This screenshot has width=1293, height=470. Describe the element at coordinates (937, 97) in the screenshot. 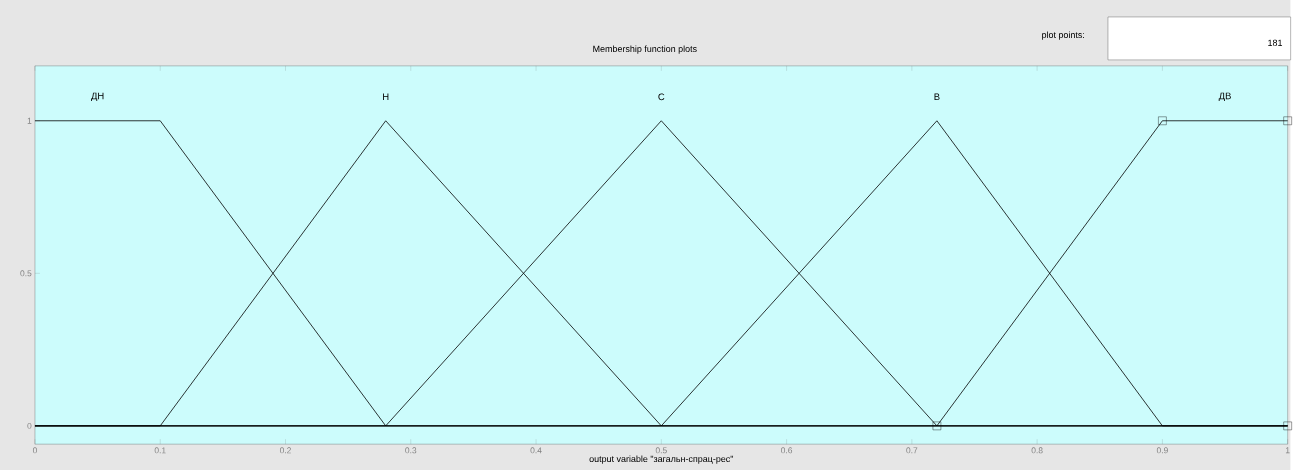

I see `text: В` at that location.